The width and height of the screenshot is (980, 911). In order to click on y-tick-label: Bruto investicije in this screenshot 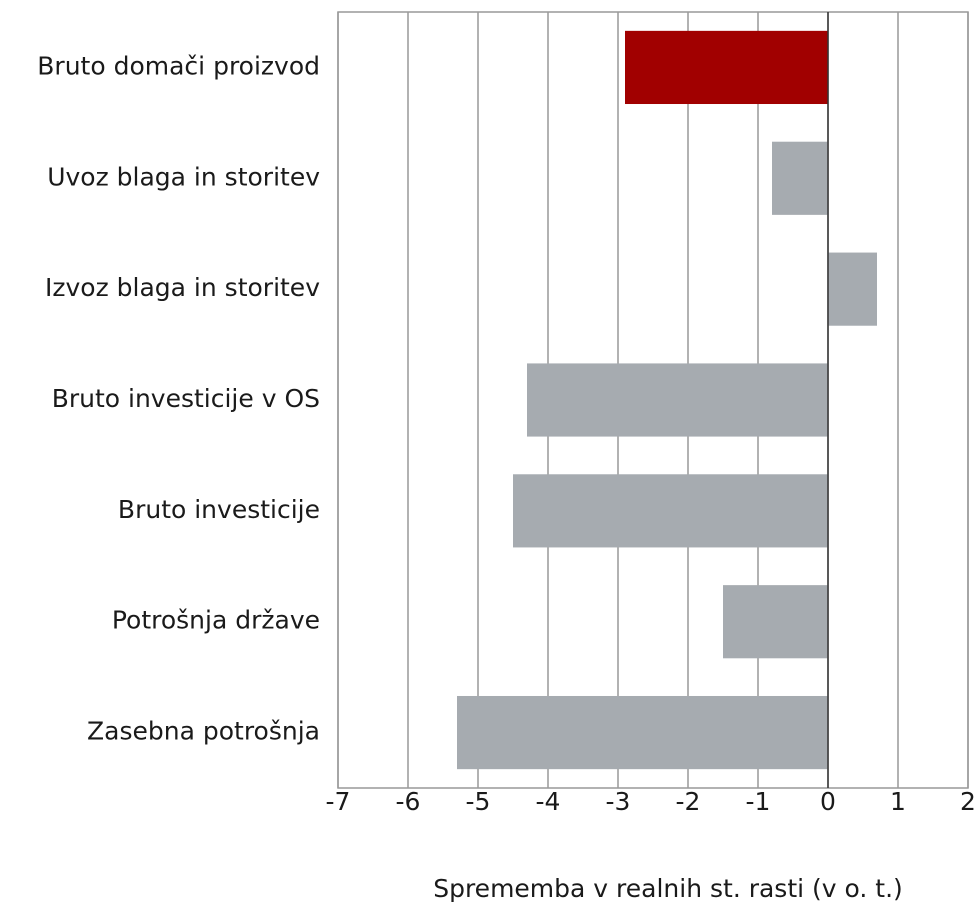, I will do `click(219, 509)`.